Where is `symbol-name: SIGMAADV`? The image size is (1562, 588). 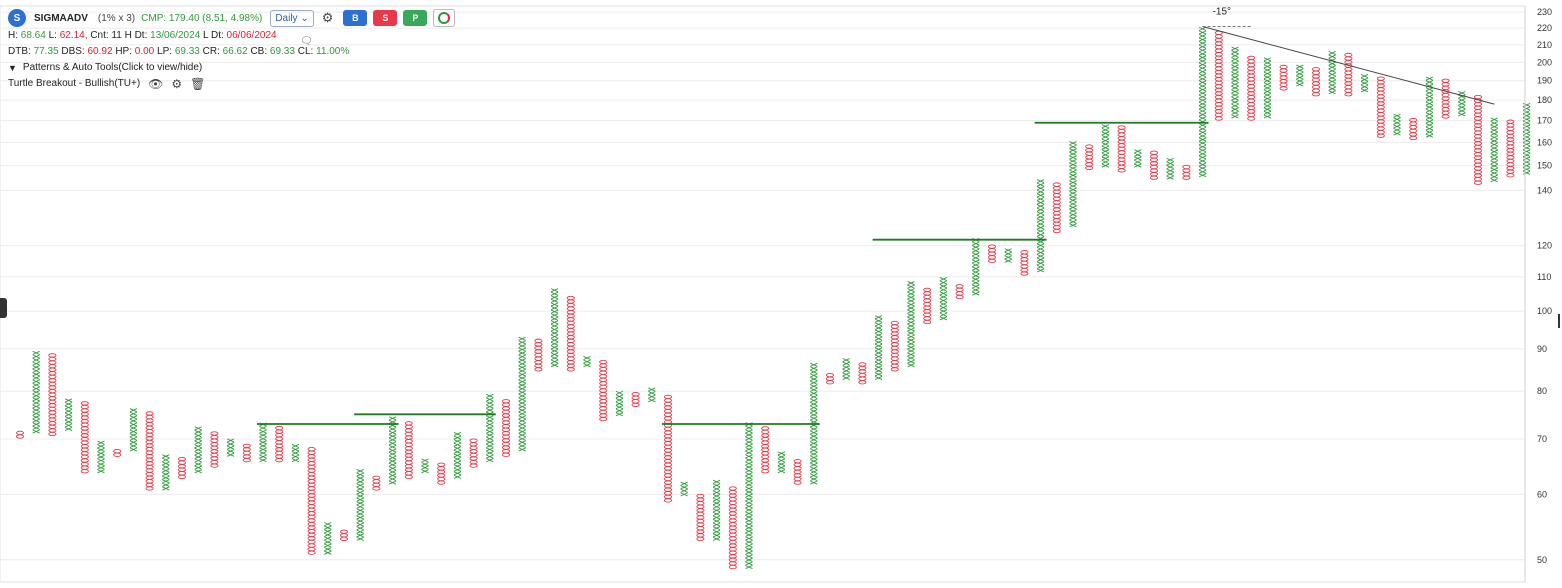 symbol-name: SIGMAADV is located at coordinates (61, 18).